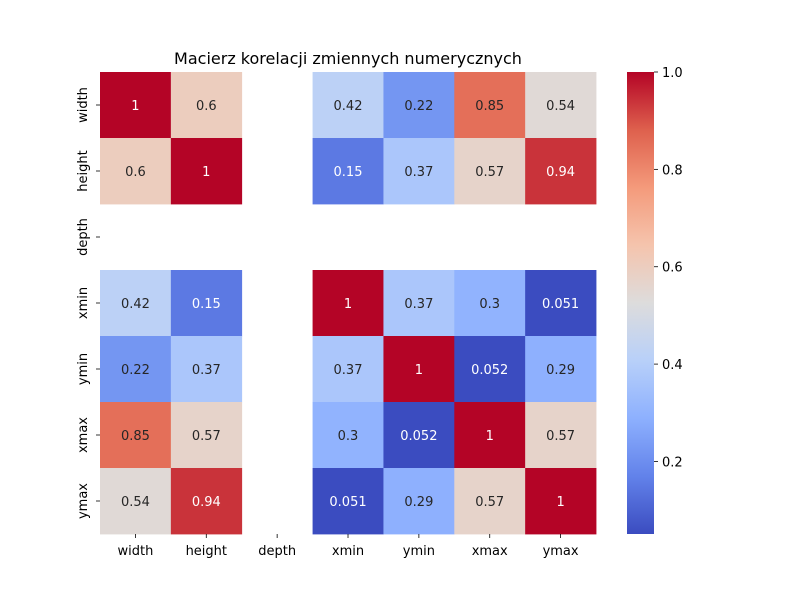 This screenshot has height=604, width=800. Describe the element at coordinates (83, 170) in the screenshot. I see `y-tick-label: height` at that location.